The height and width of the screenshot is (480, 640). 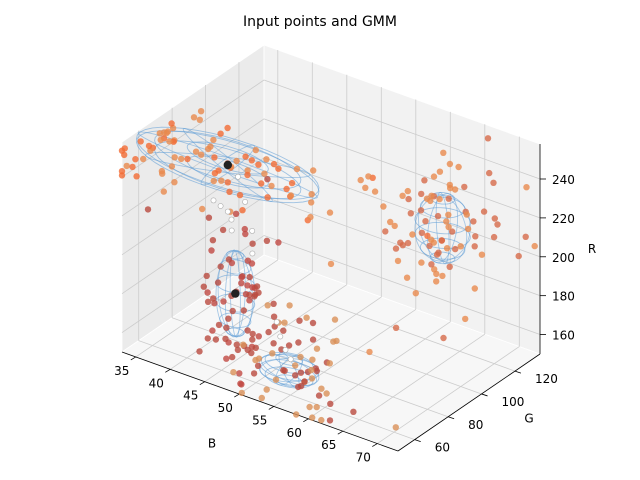 What do you see at coordinates (518, 372) in the screenshot?
I see `y-tick-mark` at bounding box center [518, 372].